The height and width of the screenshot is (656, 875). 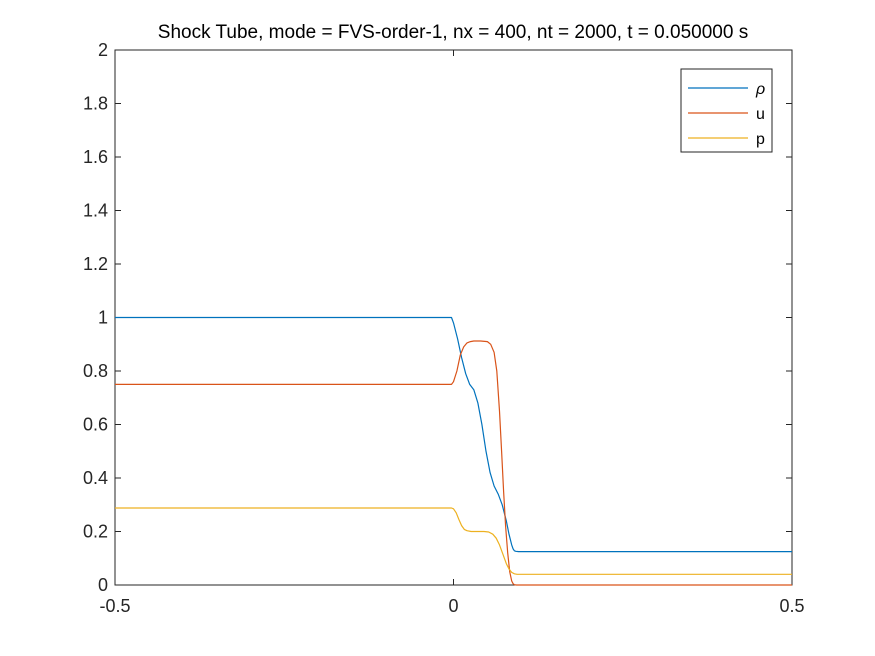 What do you see at coordinates (95, 478) in the screenshot?
I see `y-tick-label: 0.4` at bounding box center [95, 478].